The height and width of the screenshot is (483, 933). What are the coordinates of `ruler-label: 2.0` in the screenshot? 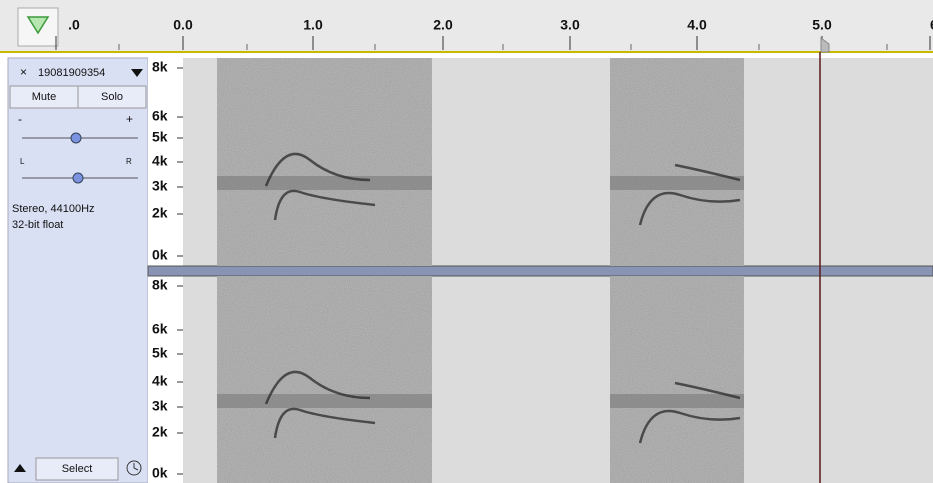 It's located at (443, 25).